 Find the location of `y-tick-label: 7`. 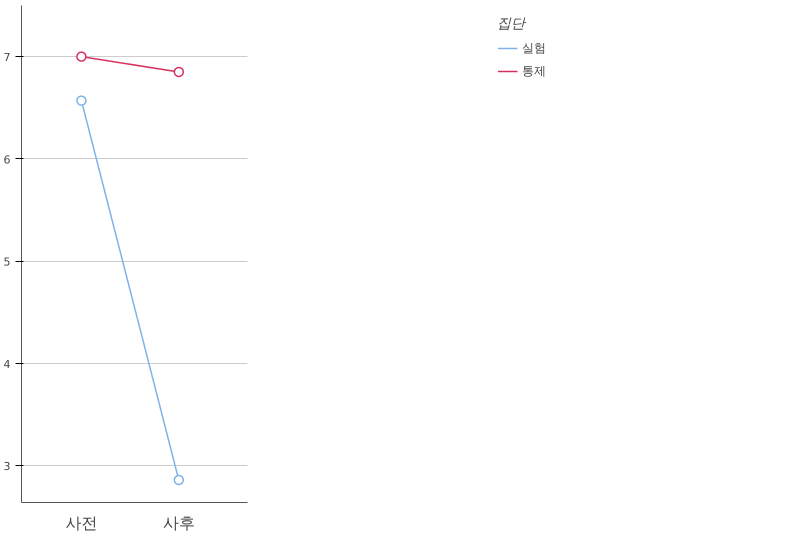

y-tick-label: 7 is located at coordinates (7, 57).